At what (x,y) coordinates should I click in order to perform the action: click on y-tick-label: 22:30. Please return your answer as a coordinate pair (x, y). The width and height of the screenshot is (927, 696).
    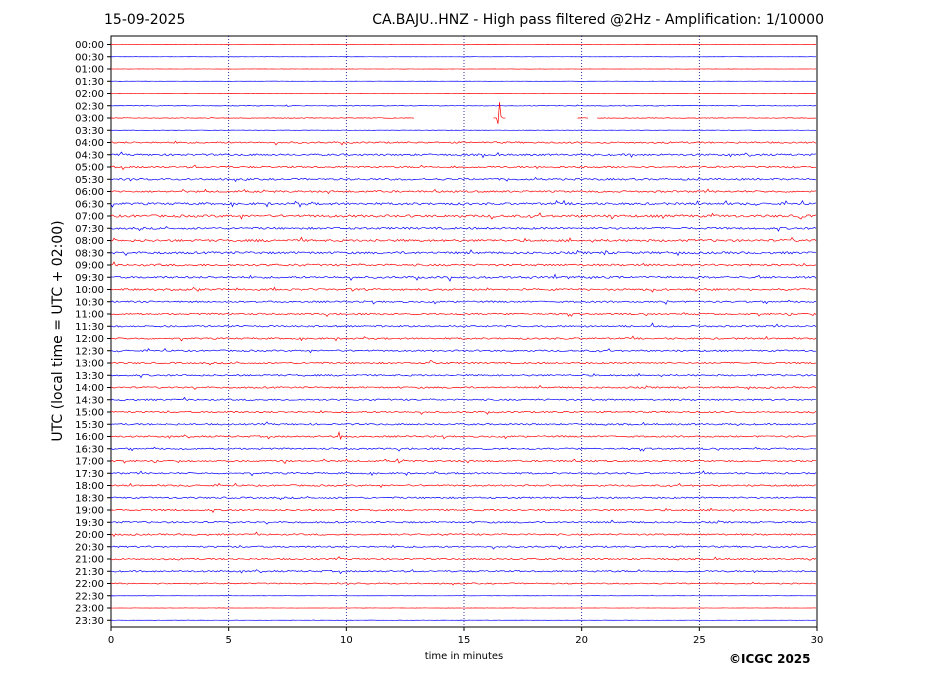
    Looking at the image, I should click on (89, 596).